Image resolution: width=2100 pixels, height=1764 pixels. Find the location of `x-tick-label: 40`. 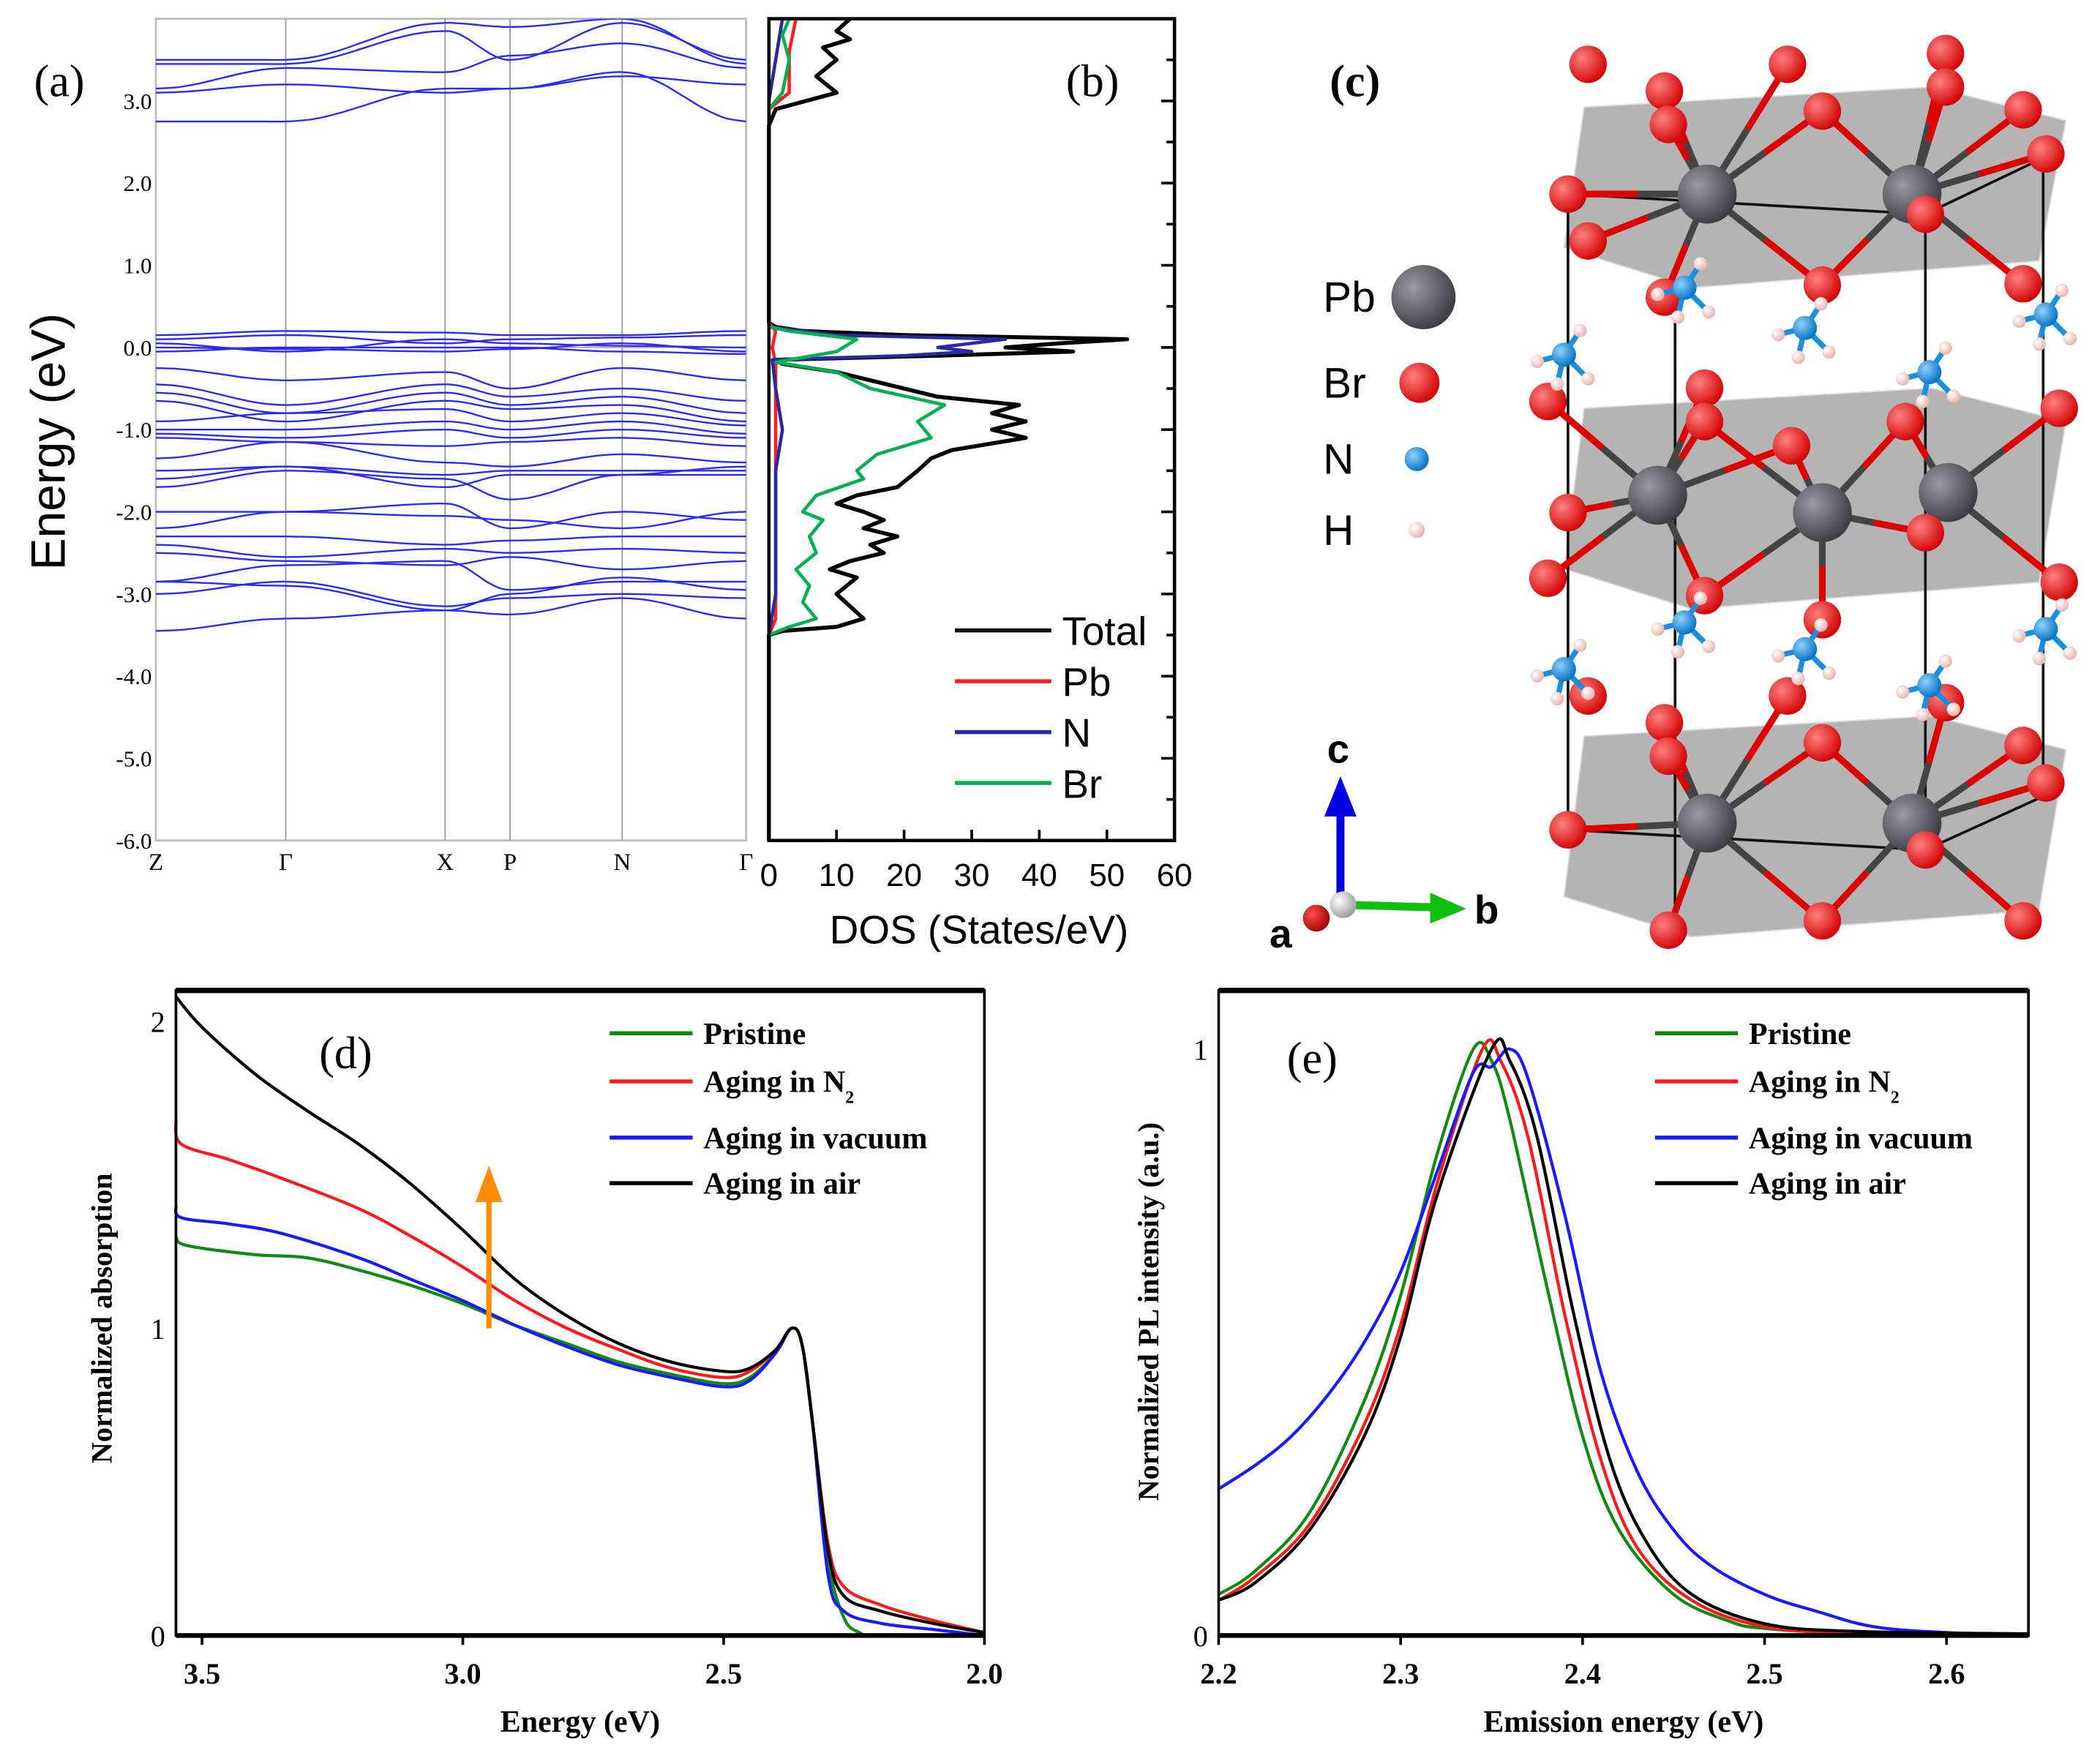

x-tick-label: 40 is located at coordinates (1039, 875).